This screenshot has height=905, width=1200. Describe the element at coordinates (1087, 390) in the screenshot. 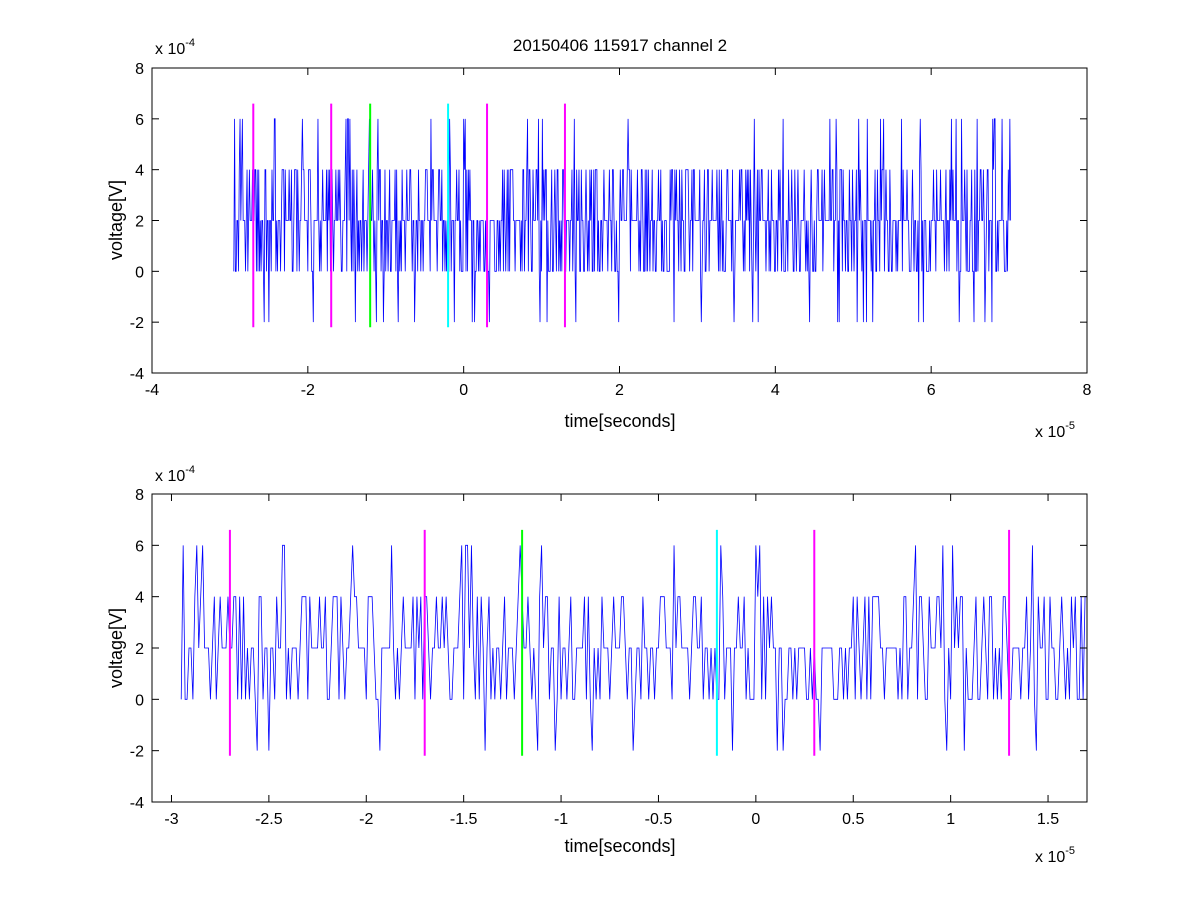

I see `x-tick-label: 8` at that location.